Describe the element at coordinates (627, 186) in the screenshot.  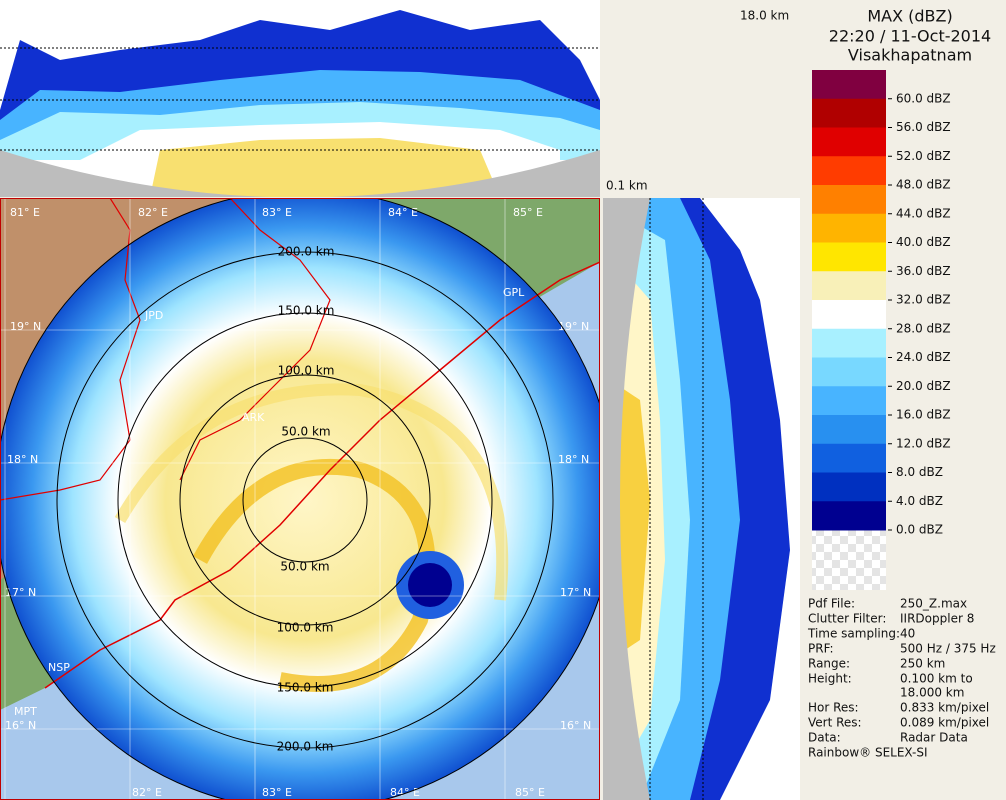
I see `bottom-height-label: 0.1 km` at that location.